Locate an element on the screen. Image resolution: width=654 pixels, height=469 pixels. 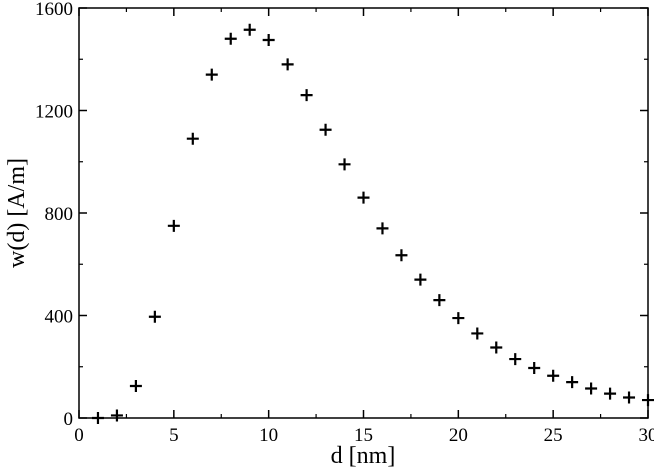
y-axis-label: w(d) [A/m] is located at coordinates (17, 213).